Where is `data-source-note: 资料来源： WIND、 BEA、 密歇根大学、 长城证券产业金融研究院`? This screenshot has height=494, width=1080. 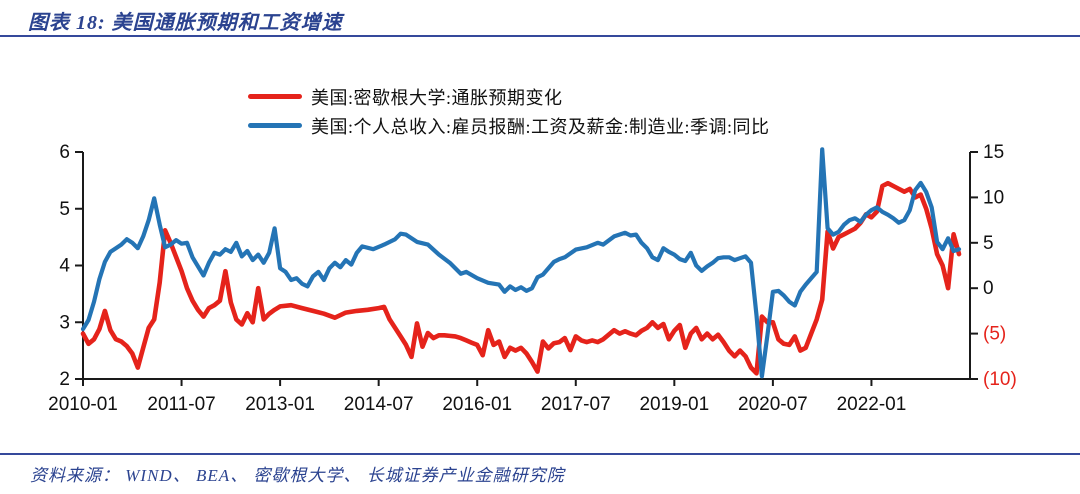 data-source-note: 资料来源： WIND、 BEA、 密歇根大学、 长城证券产业金融研究院 is located at coordinates (297, 475).